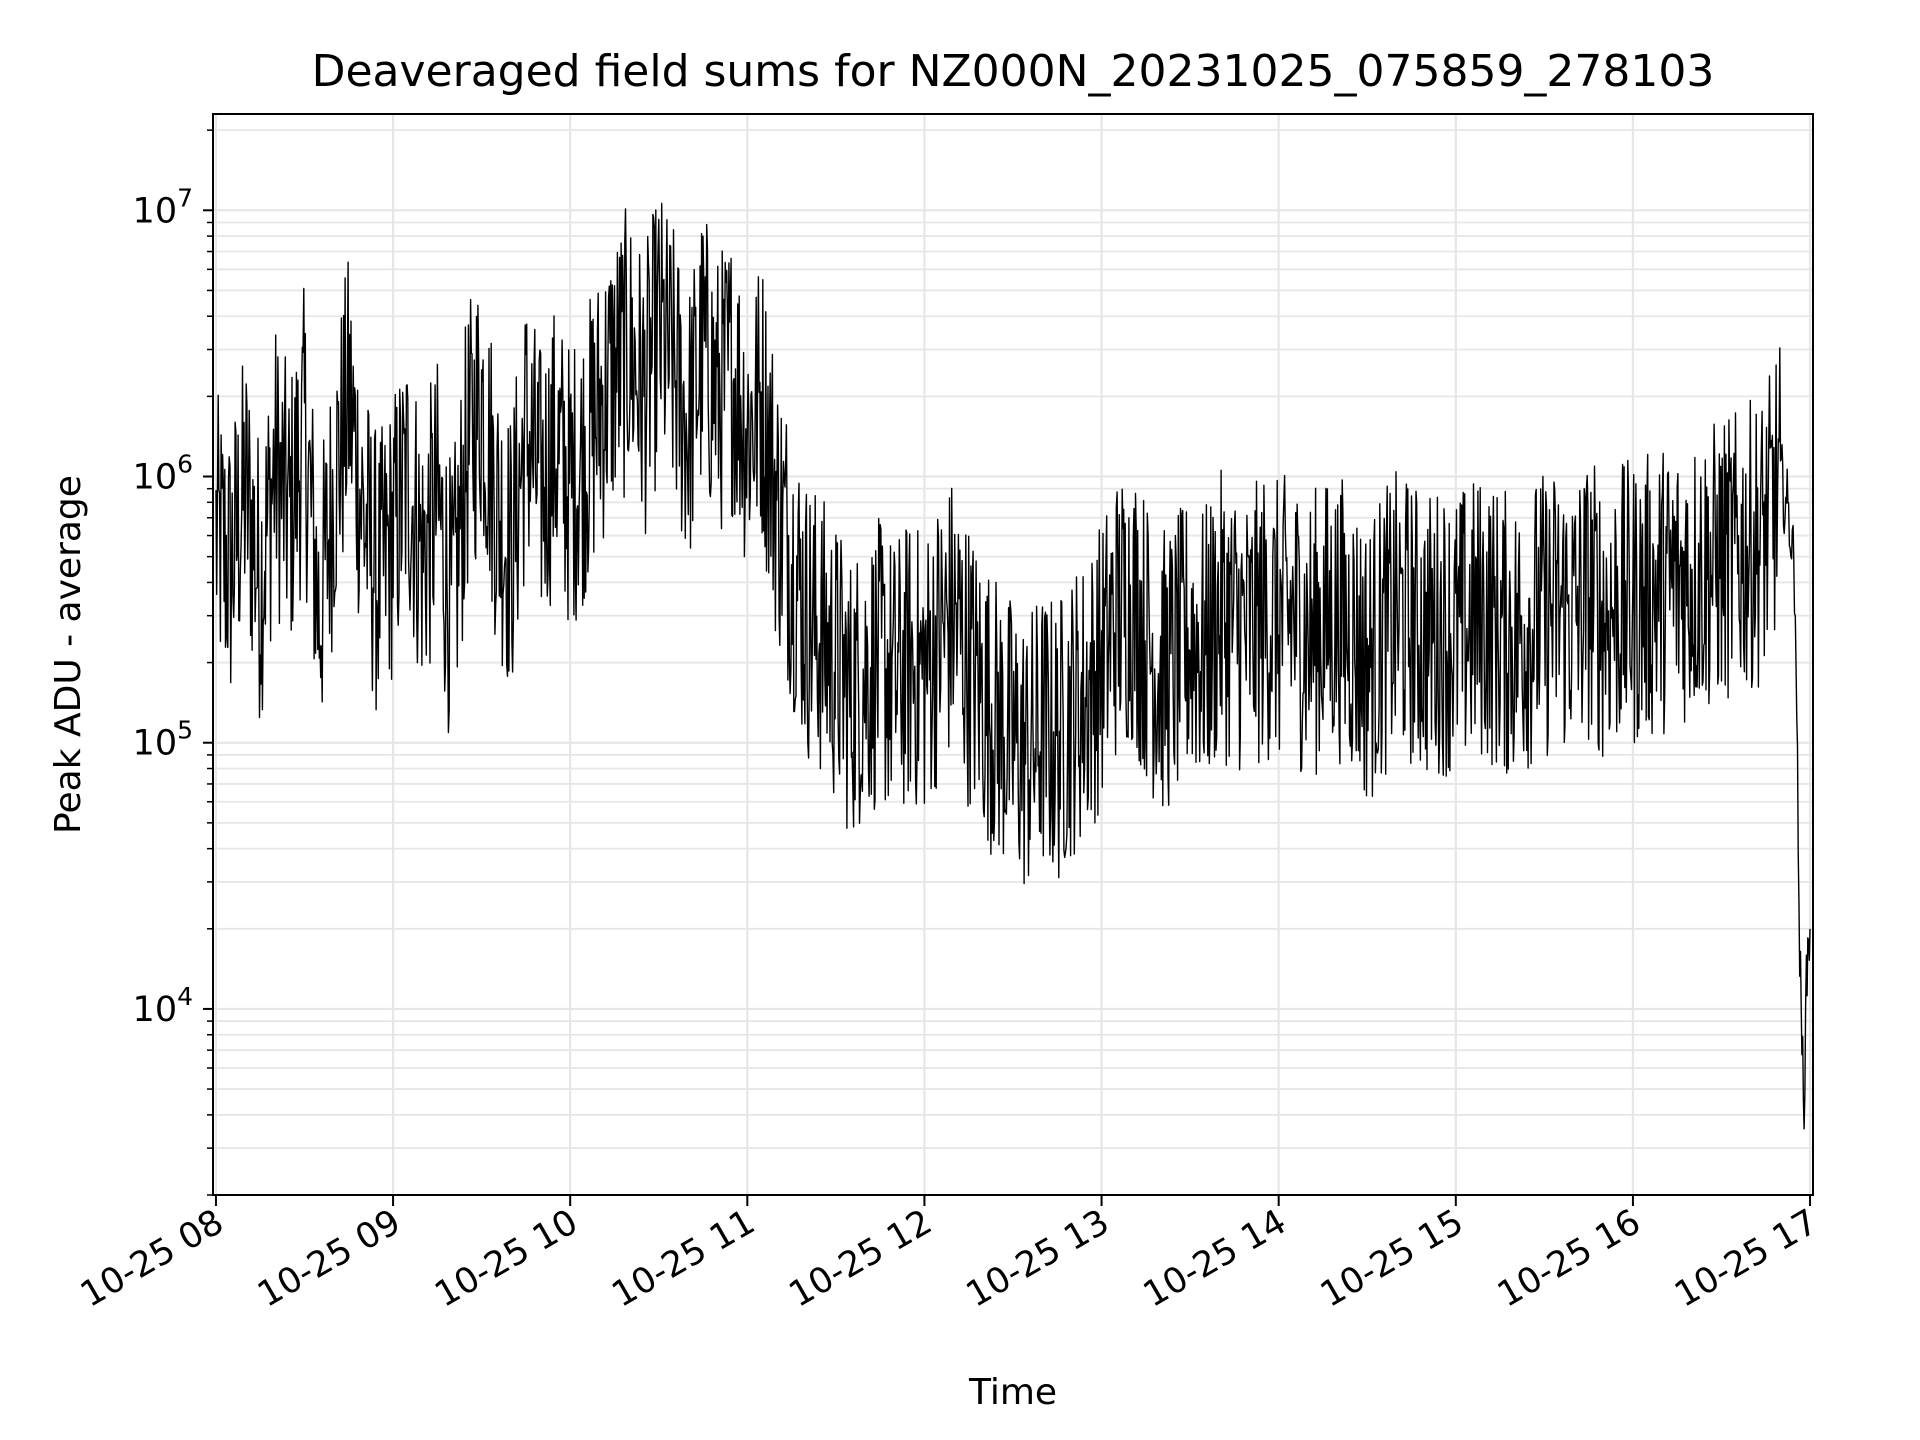  I want to click on y-tick-exponent: 6, so click(185, 464).